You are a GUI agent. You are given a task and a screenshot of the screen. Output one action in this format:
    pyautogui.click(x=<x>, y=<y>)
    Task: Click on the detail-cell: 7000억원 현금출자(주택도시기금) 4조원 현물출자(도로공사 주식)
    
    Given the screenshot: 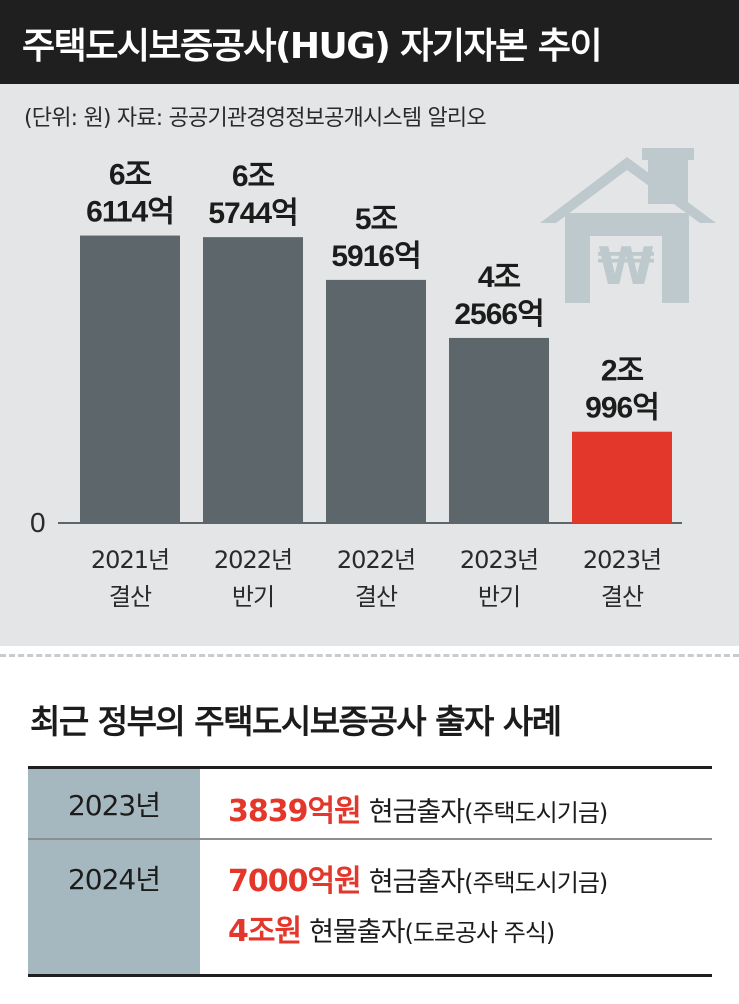 What is the action you would take?
    pyautogui.click(x=456, y=907)
    